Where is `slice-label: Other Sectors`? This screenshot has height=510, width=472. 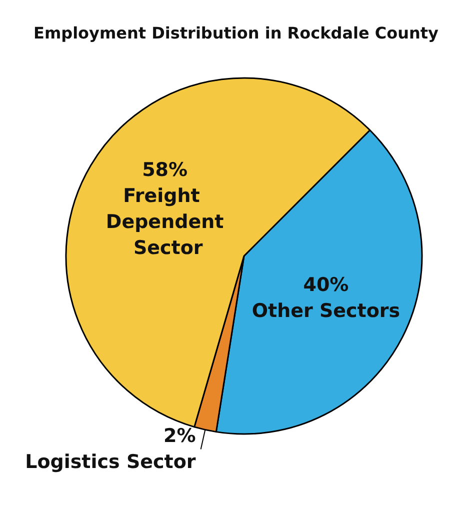 slice-label: Other Sectors is located at coordinates (326, 311).